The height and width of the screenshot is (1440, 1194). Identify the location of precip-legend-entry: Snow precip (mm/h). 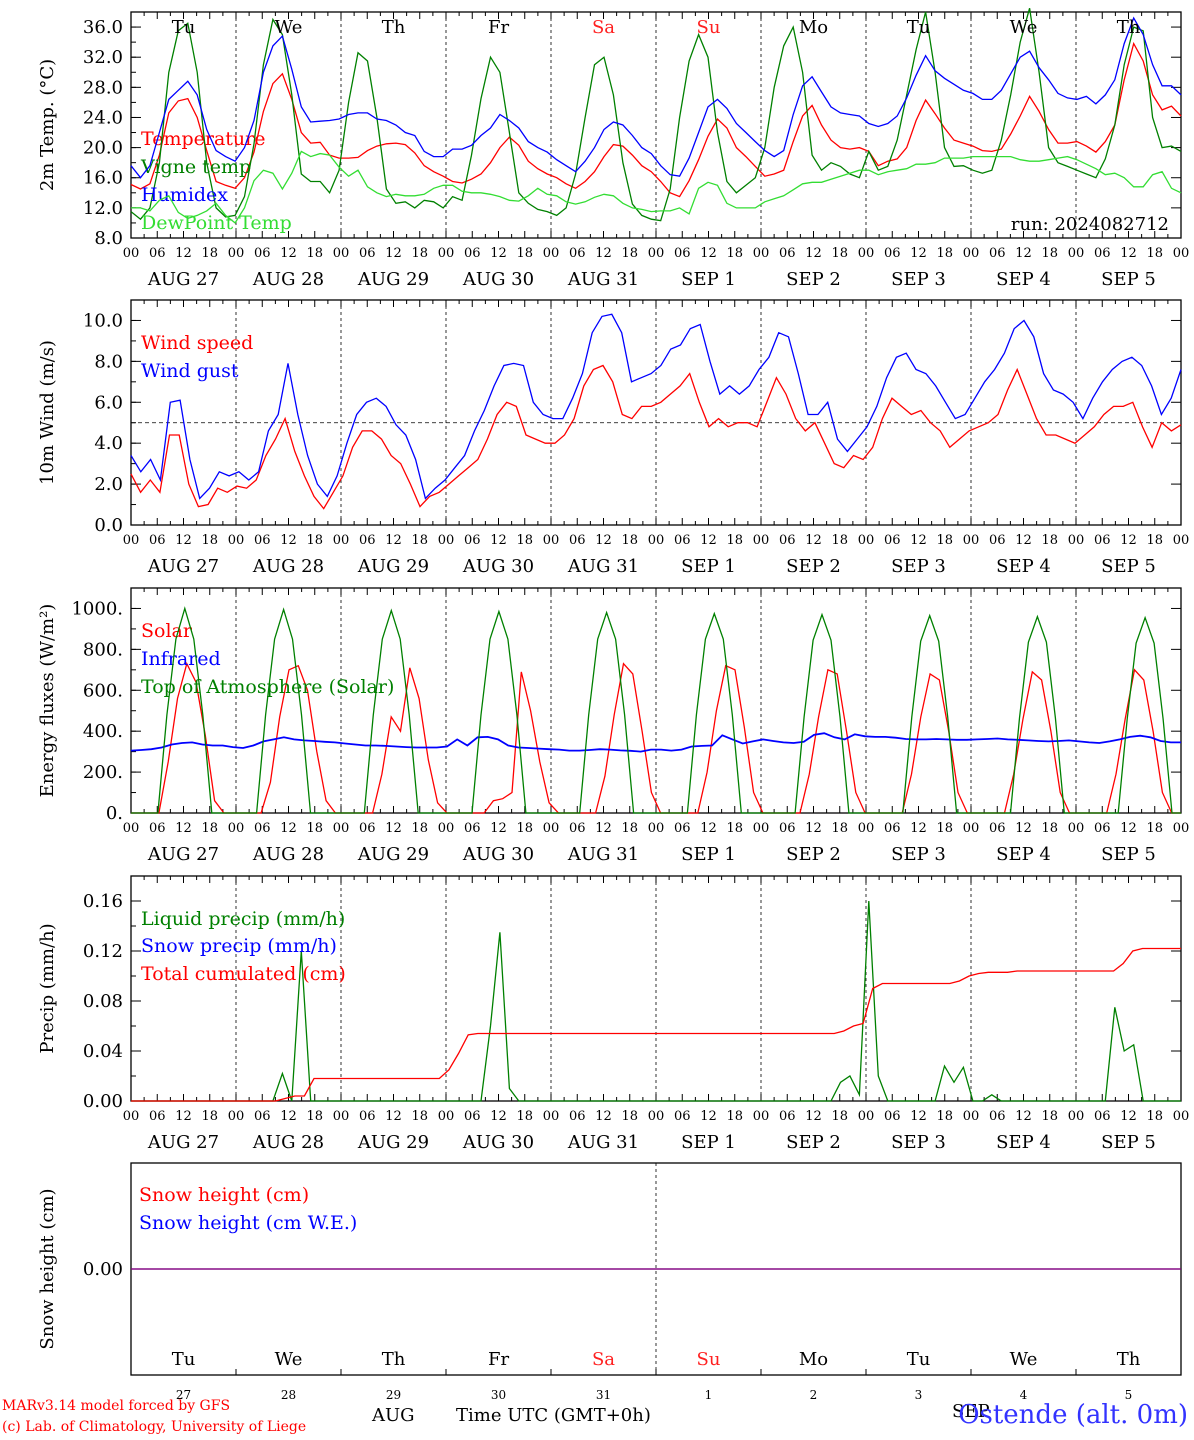
(239, 946).